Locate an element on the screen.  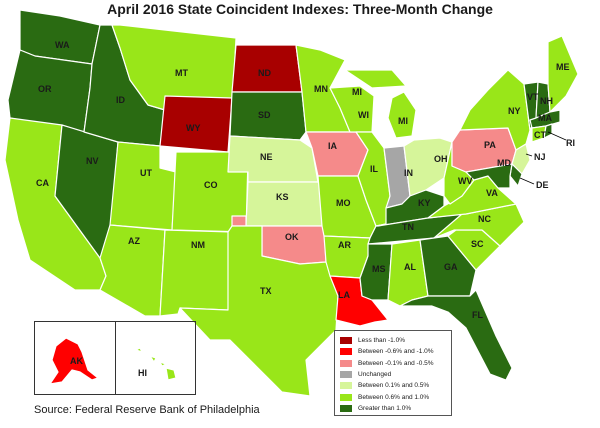
label-KS: KS is located at coordinates (282, 197).